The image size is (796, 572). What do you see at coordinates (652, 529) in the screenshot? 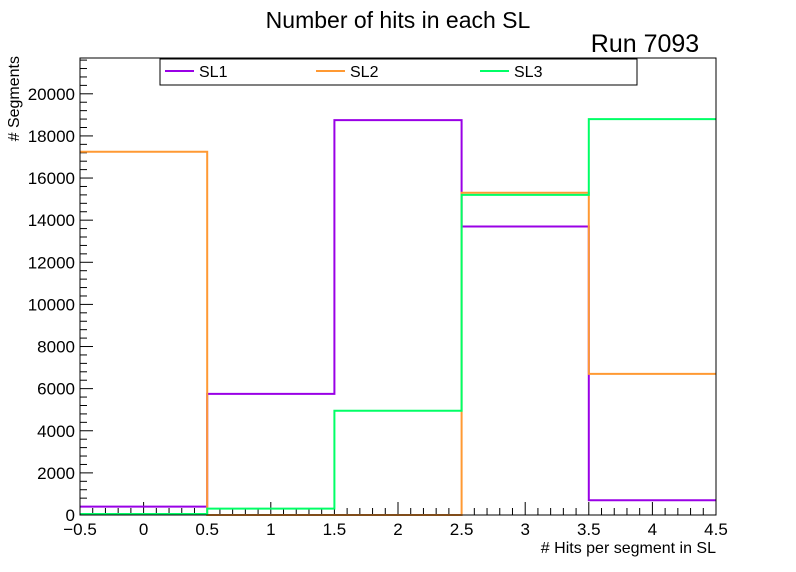
I see `x-tick-label: 4` at bounding box center [652, 529].